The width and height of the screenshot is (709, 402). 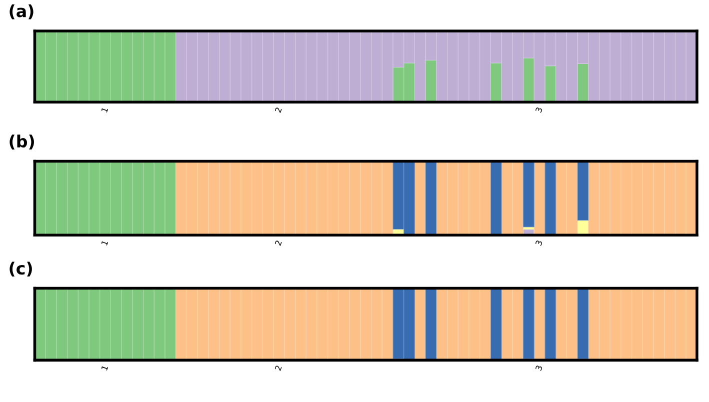 I want to click on chart-title: (c), so click(x=21, y=269).